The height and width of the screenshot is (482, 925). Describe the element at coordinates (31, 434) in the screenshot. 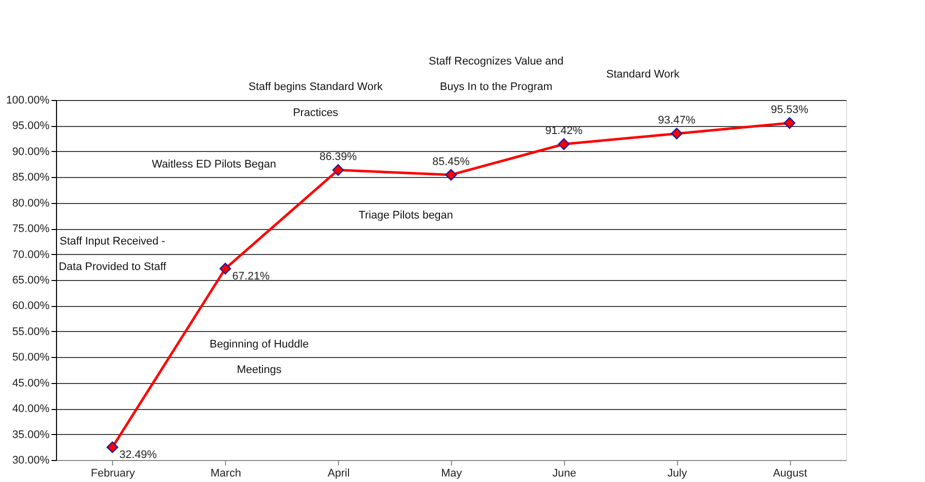

I see `y-tick-label: 35.00%` at that location.